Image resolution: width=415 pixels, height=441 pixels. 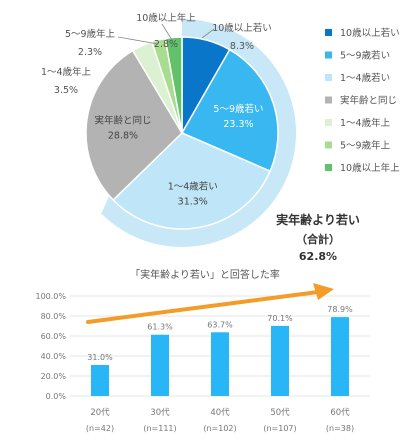 I want to click on bar-value-label: 61.3%, so click(x=160, y=327).